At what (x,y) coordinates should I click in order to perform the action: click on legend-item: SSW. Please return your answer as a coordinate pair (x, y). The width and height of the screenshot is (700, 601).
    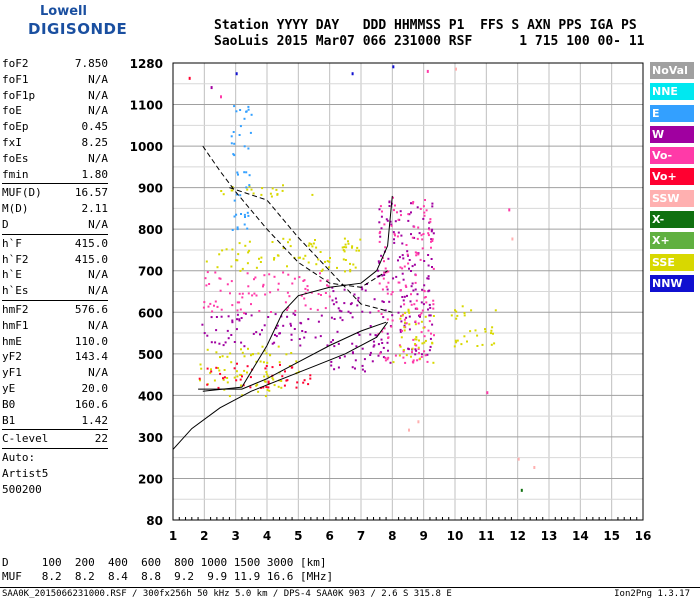
    Looking at the image, I should click on (672, 198).